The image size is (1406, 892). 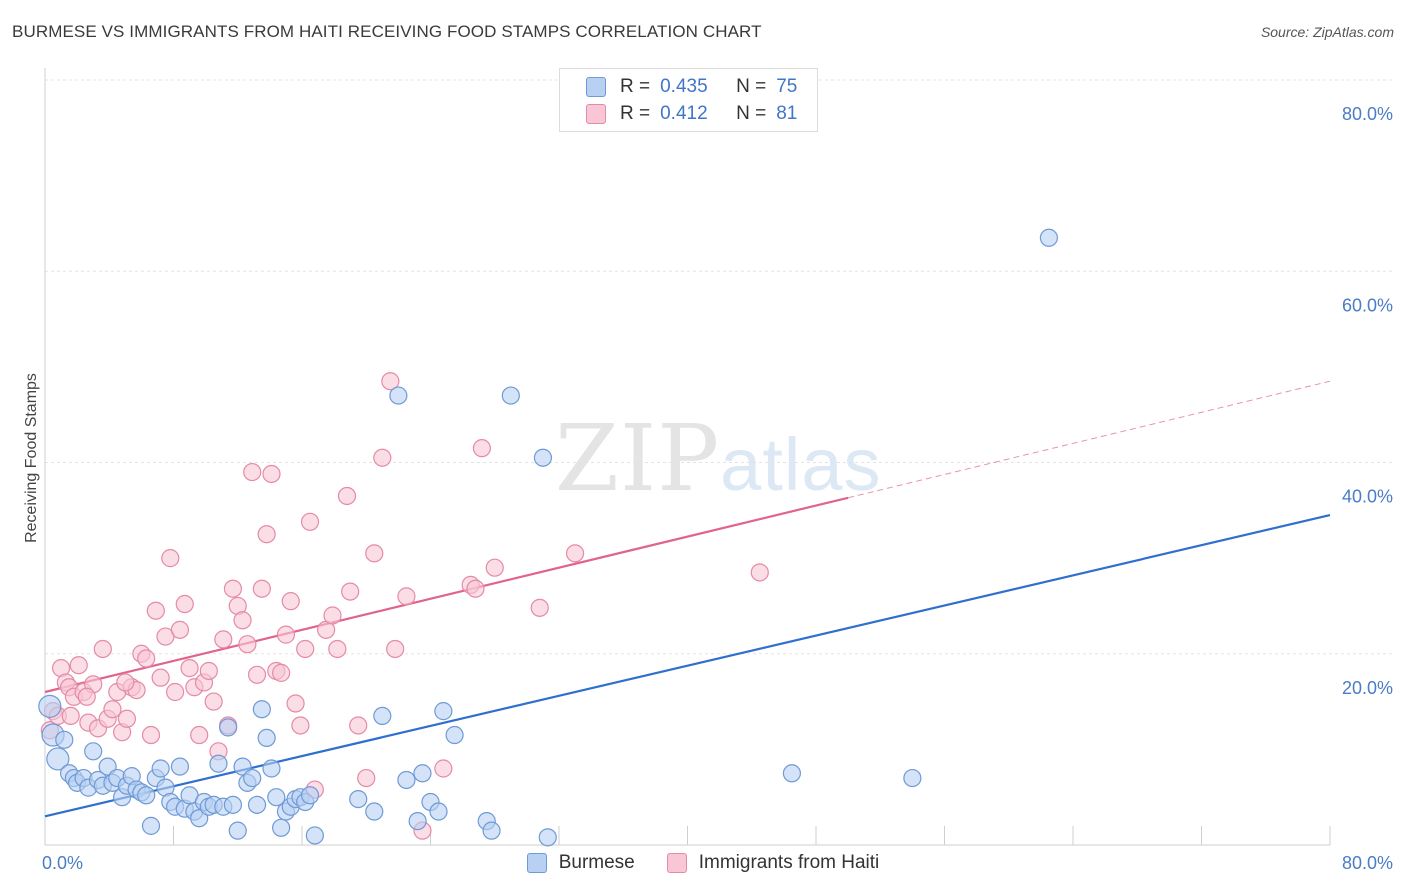 I want to click on legend-swatch-burmese, so click(x=596, y=87).